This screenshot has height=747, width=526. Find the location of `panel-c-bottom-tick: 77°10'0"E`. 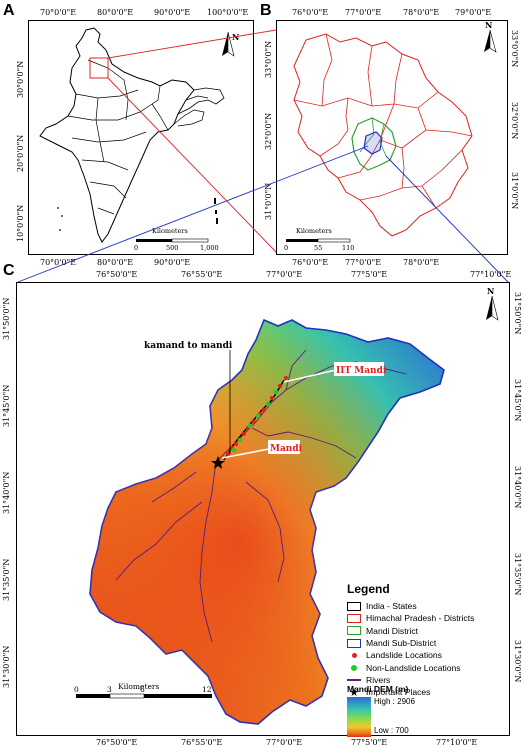

panel-c-bottom-tick: 77°10'0"E is located at coordinates (457, 742).